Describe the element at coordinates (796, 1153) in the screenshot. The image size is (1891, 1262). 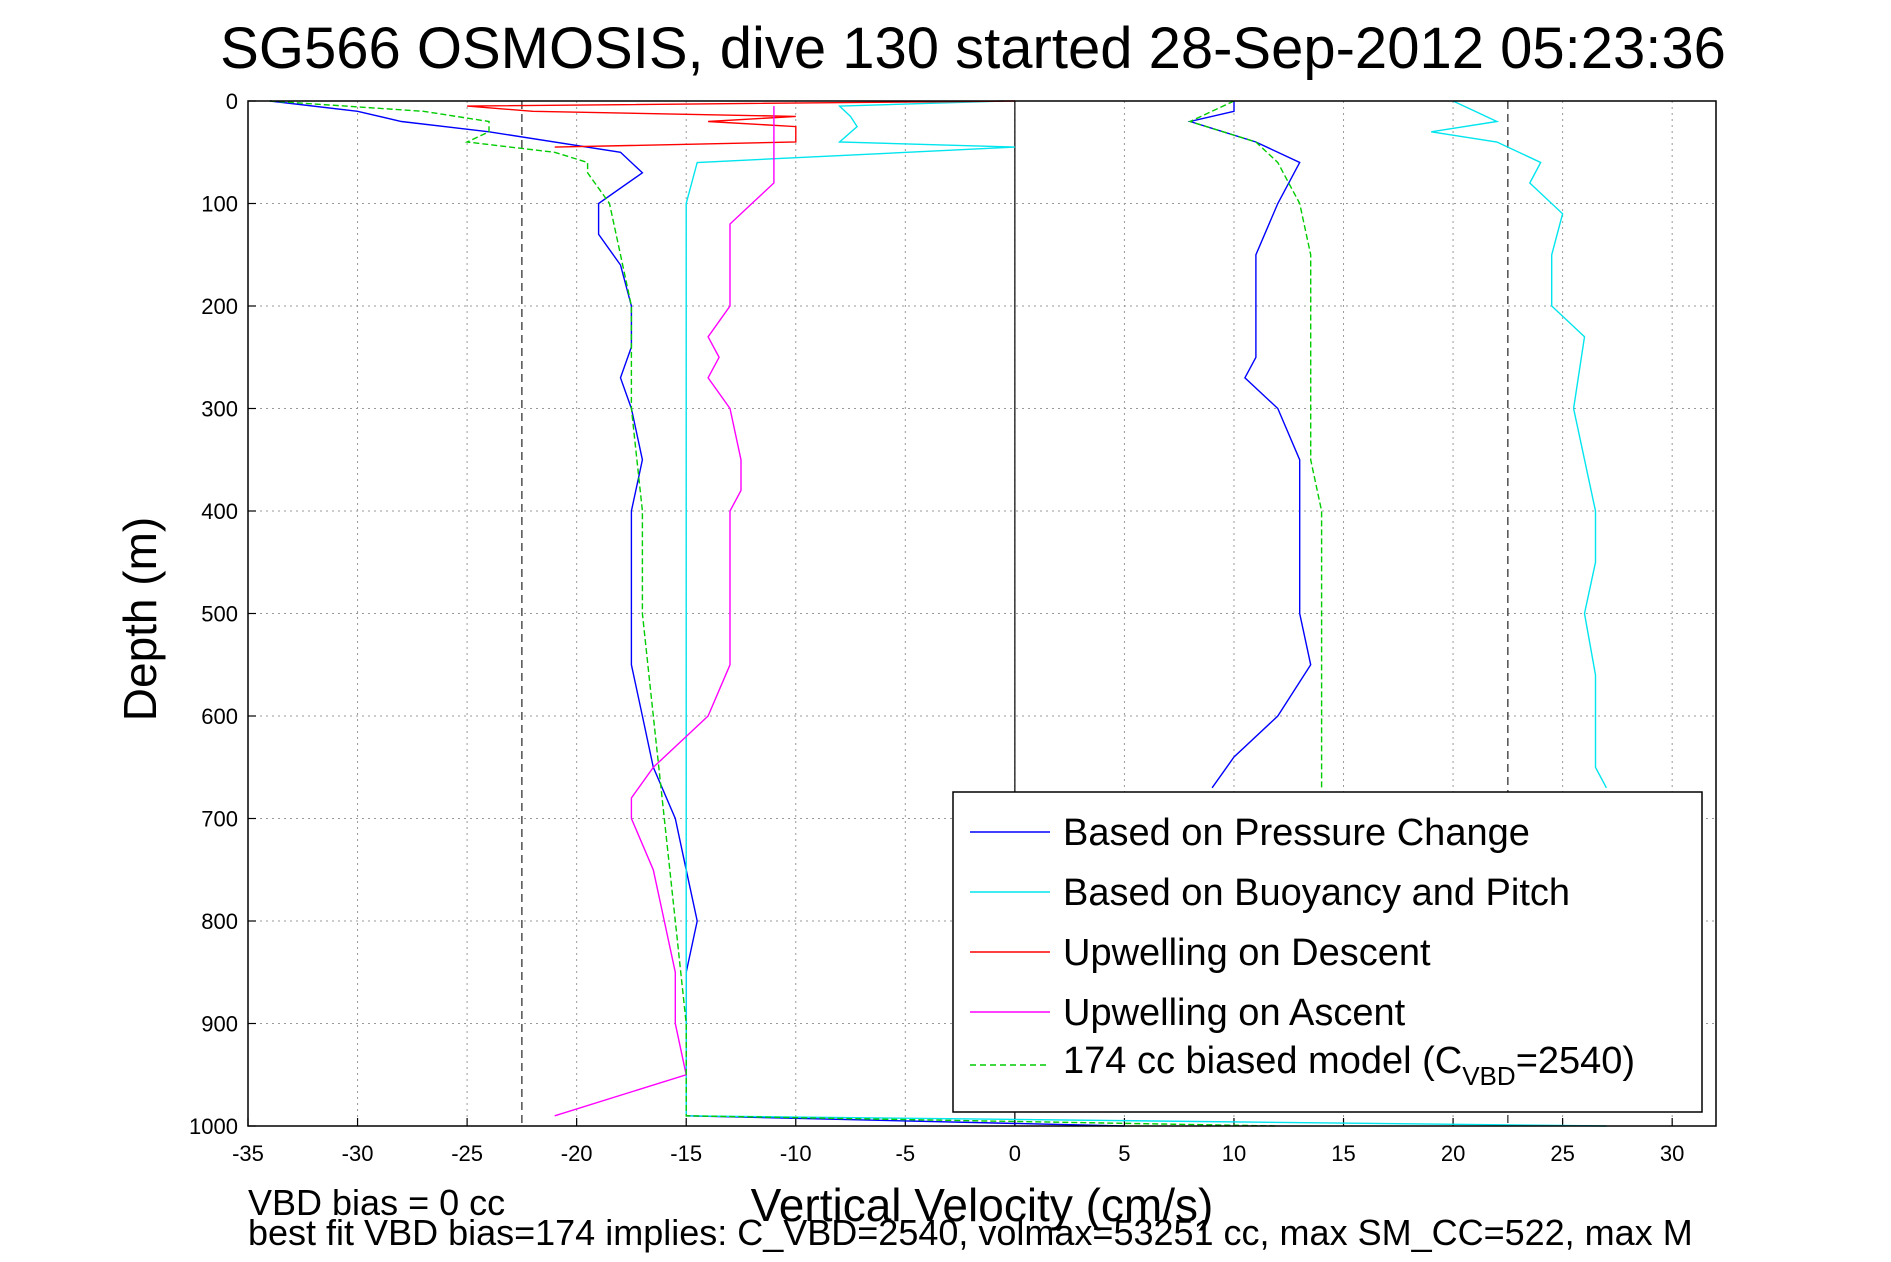
I see `x-tick-label: -10` at that location.